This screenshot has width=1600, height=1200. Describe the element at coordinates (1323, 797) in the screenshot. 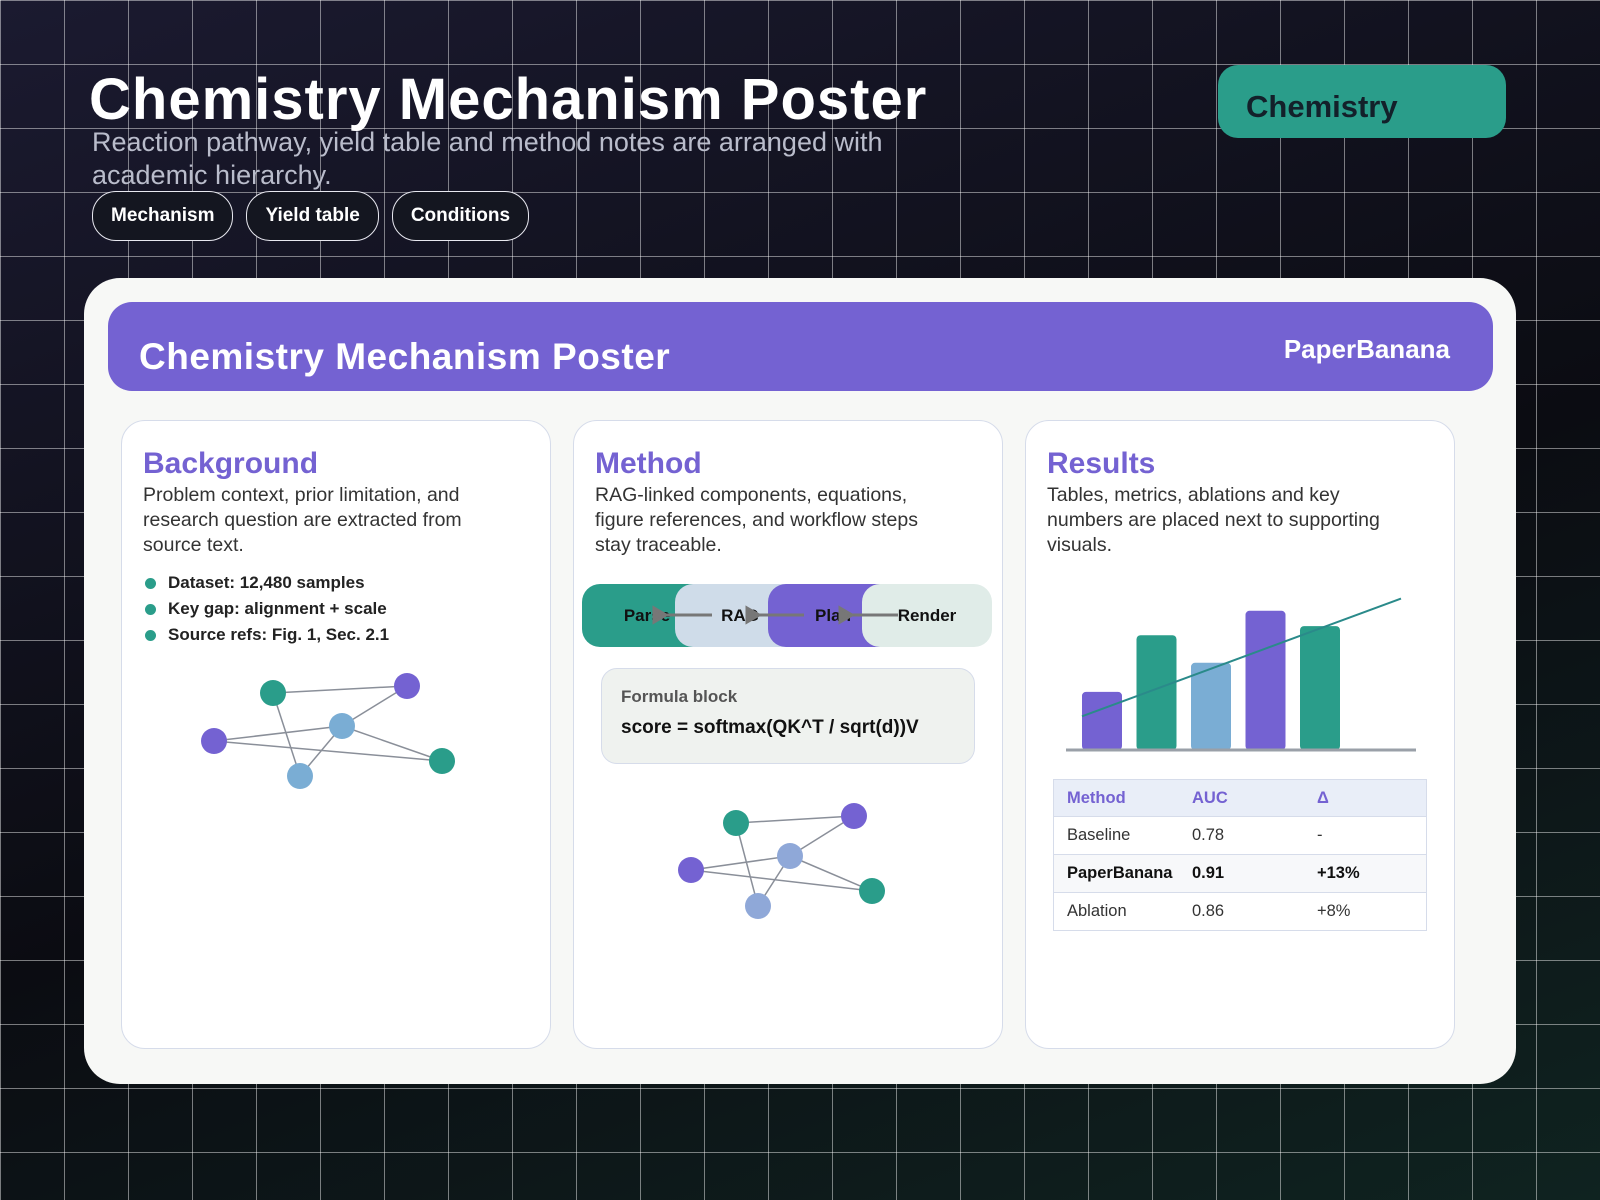

I see `header-cell: Δ` at that location.